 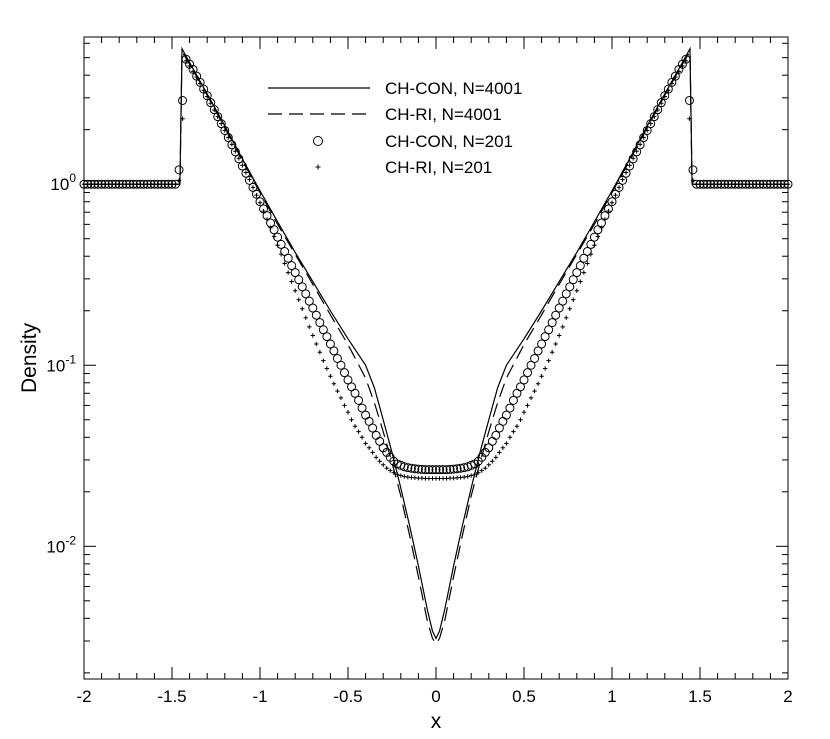 What do you see at coordinates (453, 88) in the screenshot?
I see `legend-label-ch-con-n-4001: CH-CON, N=4001` at bounding box center [453, 88].